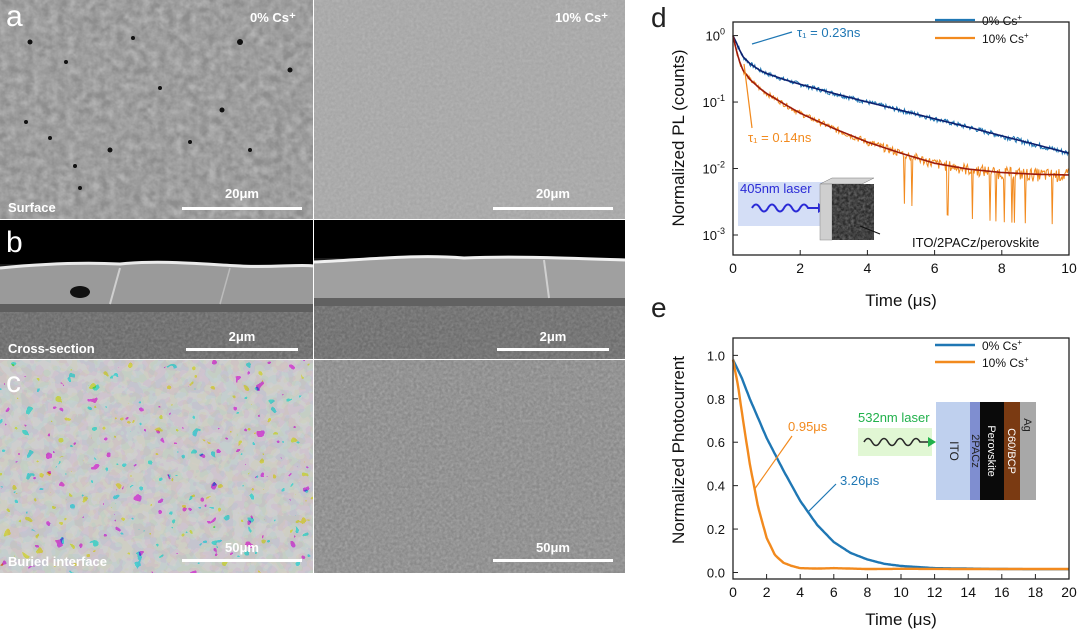 The image size is (1080, 633). What do you see at coordinates (1027, 424) in the screenshot?
I see `layer-label-ag: Ag` at bounding box center [1027, 424].